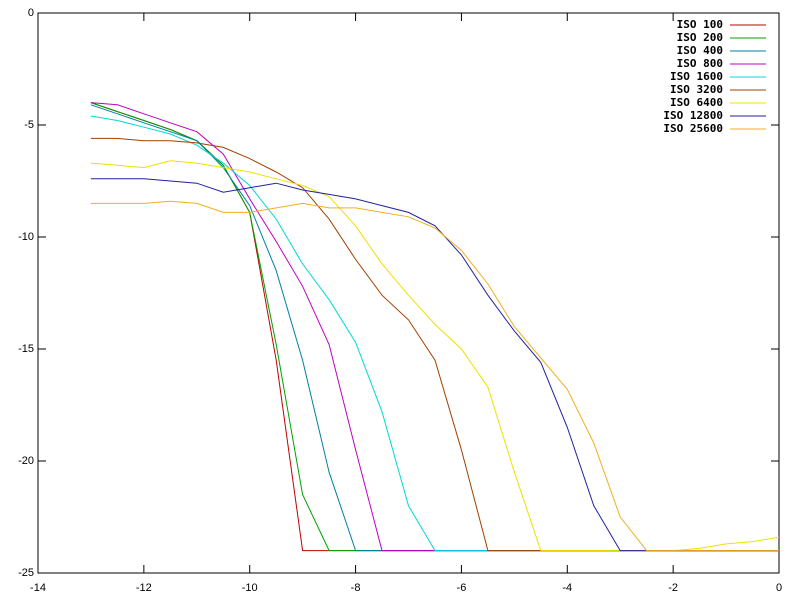 This screenshot has width=800, height=600. Describe the element at coordinates (38, 588) in the screenshot. I see `x-tick-label: -14` at that location.